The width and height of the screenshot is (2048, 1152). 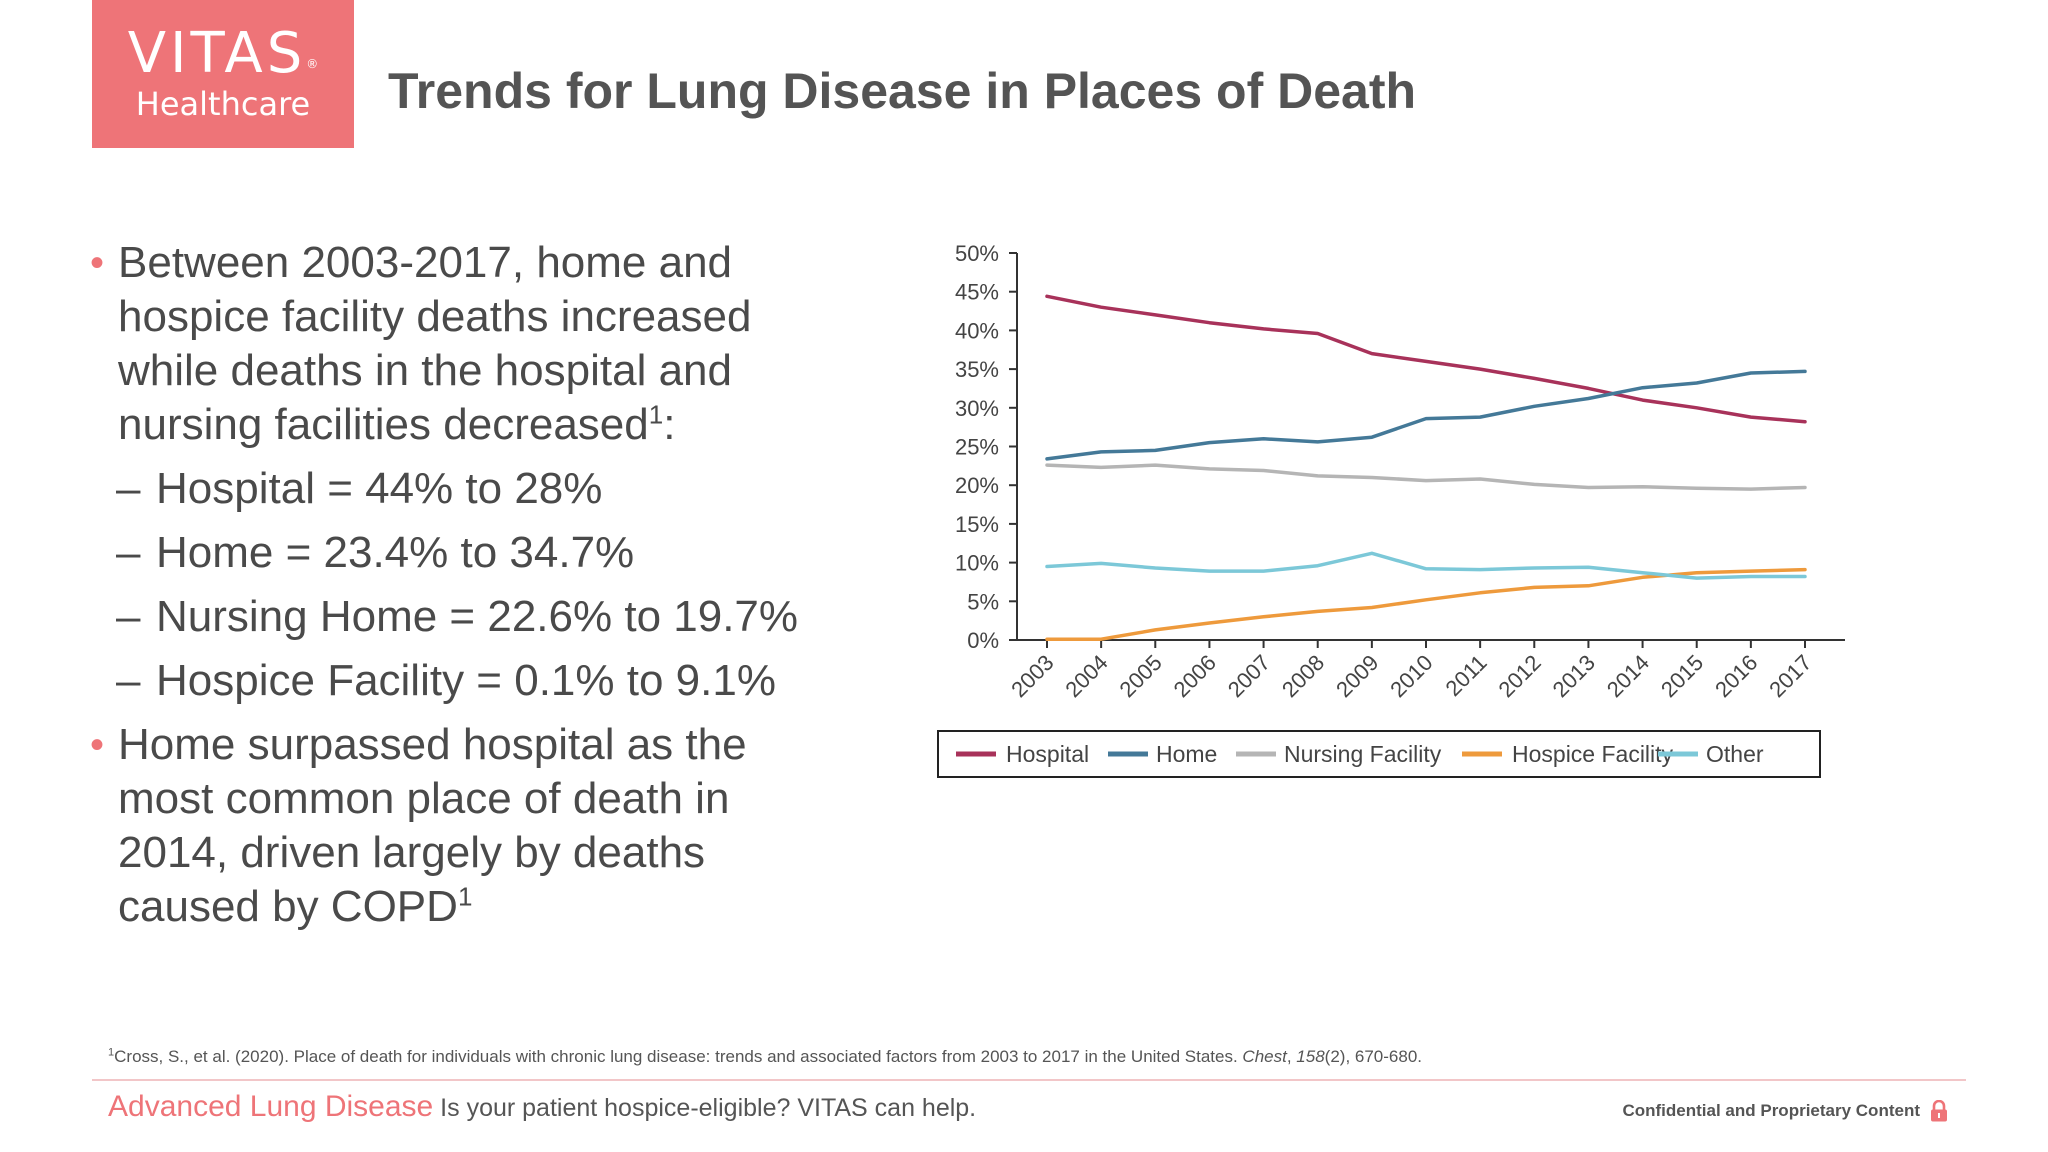 I want to click on x-tick-label: 2007, so click(x=1249, y=676).